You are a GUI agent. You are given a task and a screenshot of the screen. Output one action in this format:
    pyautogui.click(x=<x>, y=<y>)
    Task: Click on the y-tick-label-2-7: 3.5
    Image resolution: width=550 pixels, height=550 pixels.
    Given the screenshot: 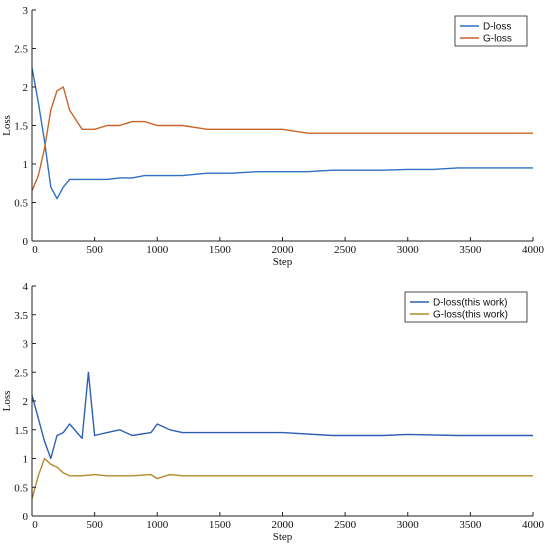 What is the action you would take?
    pyautogui.click(x=21, y=316)
    